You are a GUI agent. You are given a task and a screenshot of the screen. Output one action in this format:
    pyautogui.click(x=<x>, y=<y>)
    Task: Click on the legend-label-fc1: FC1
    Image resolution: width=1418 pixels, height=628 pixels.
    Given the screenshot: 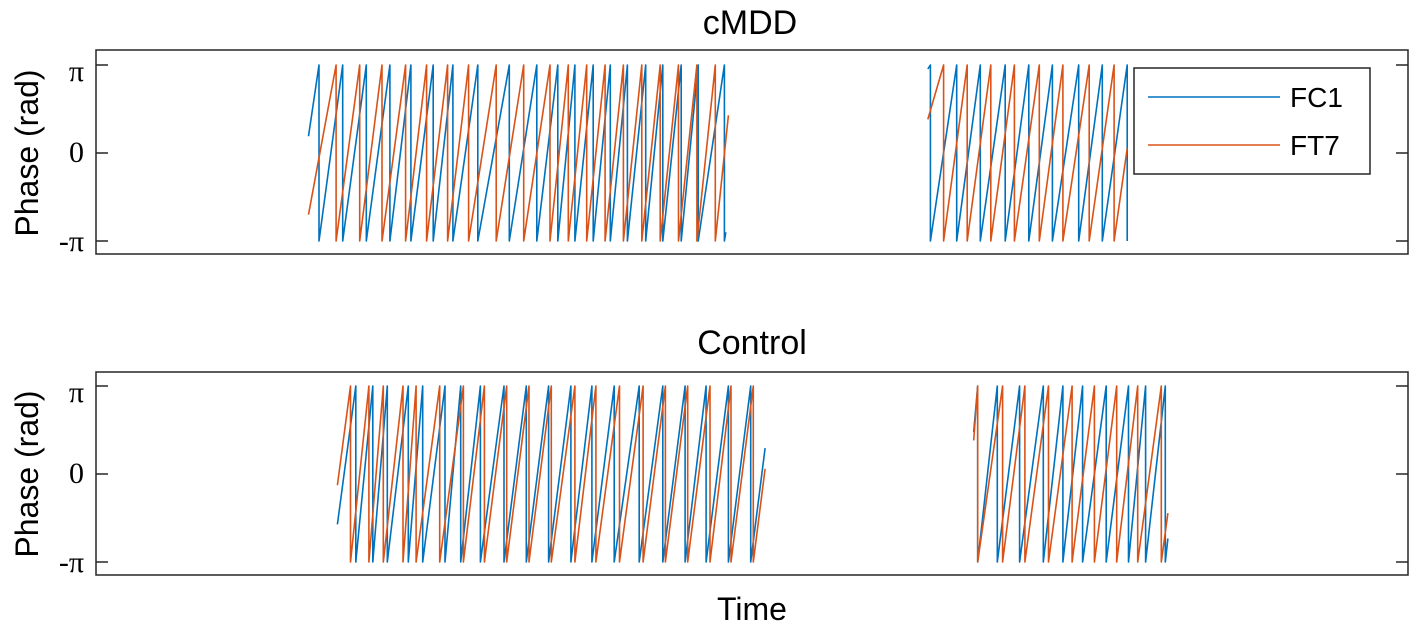 What is the action you would take?
    pyautogui.click(x=1316, y=97)
    